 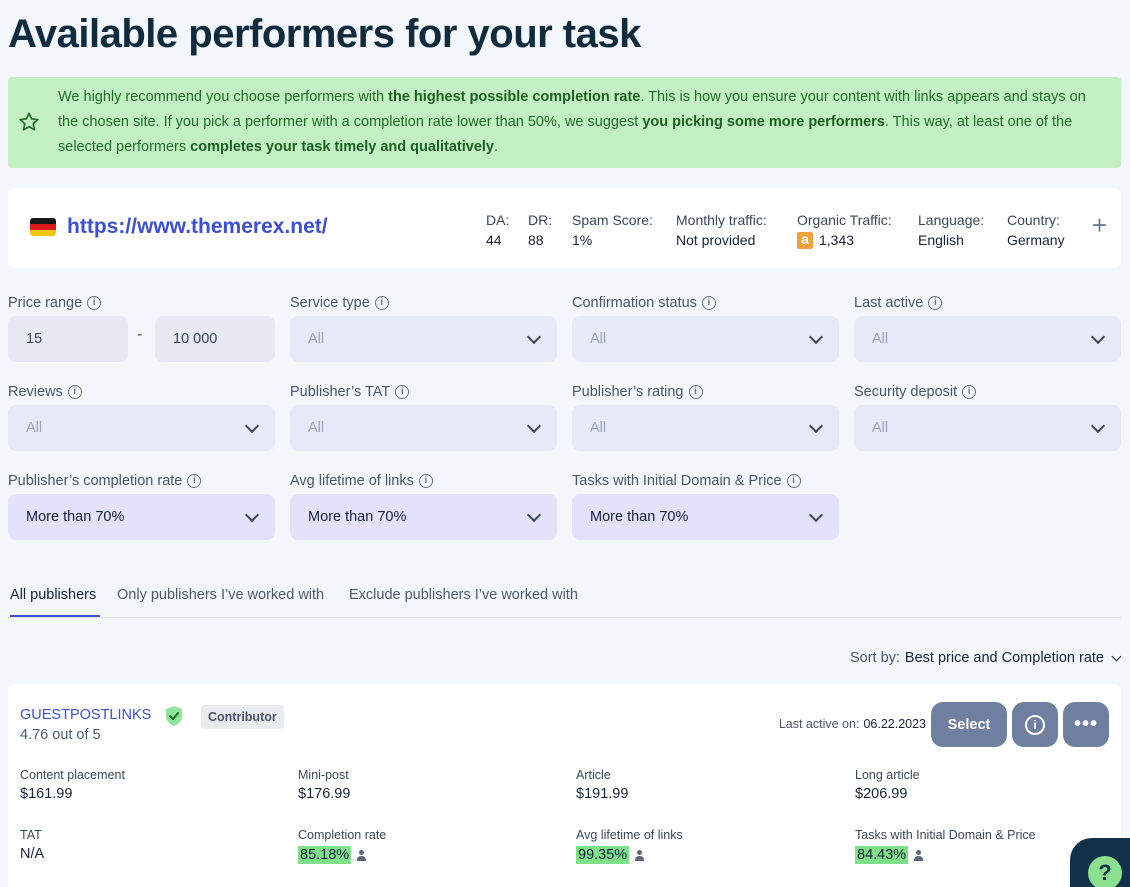 I want to click on expand-plus-icon: +, so click(x=1099, y=225).